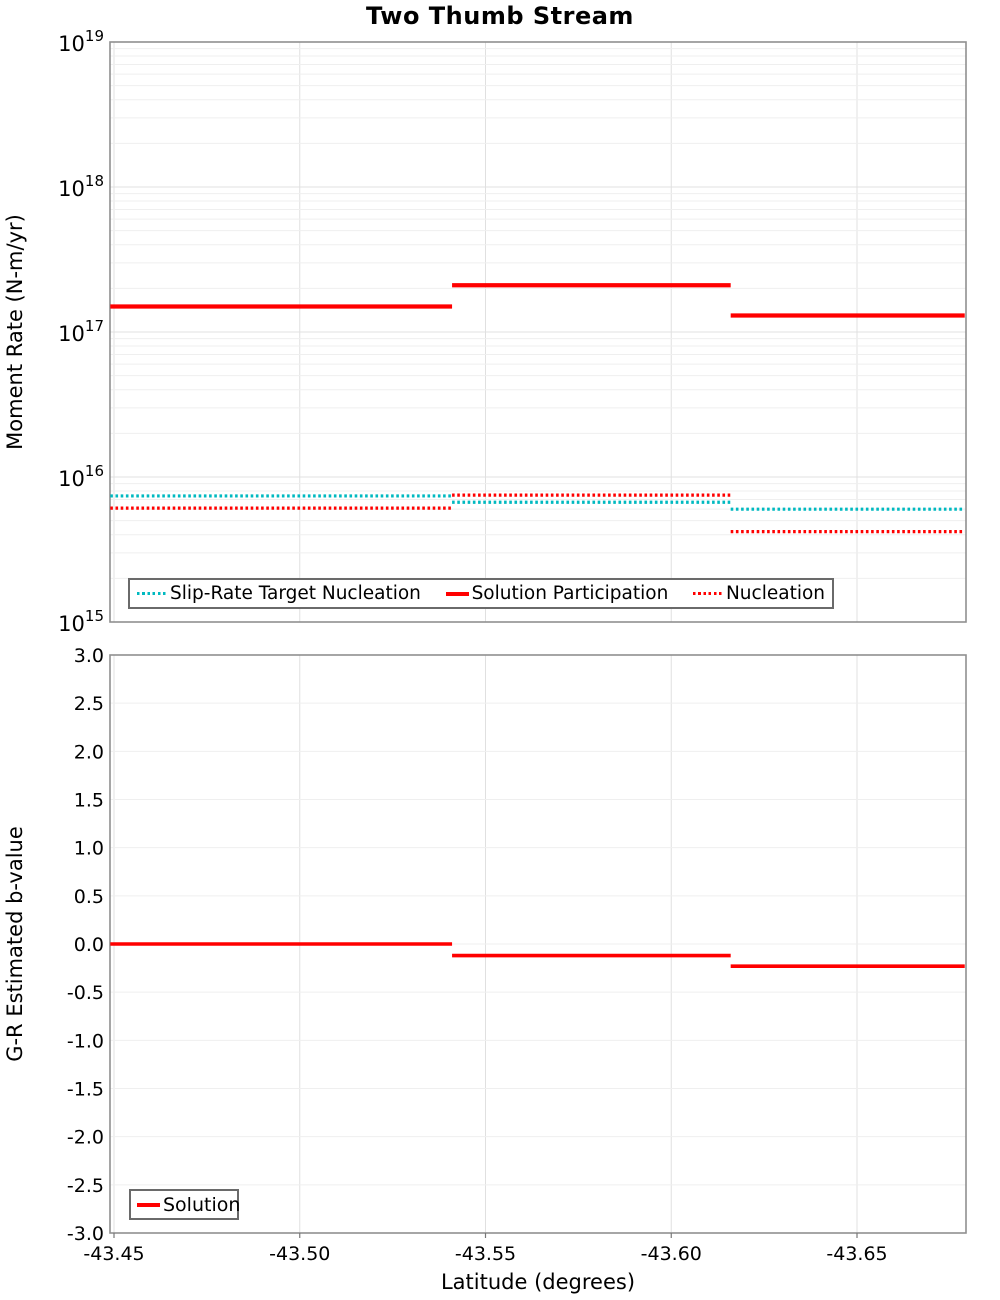 The height and width of the screenshot is (1300, 1000). Describe the element at coordinates (15, 944) in the screenshot. I see `bottom-y-axis-label: G-R Estimated b-value` at that location.